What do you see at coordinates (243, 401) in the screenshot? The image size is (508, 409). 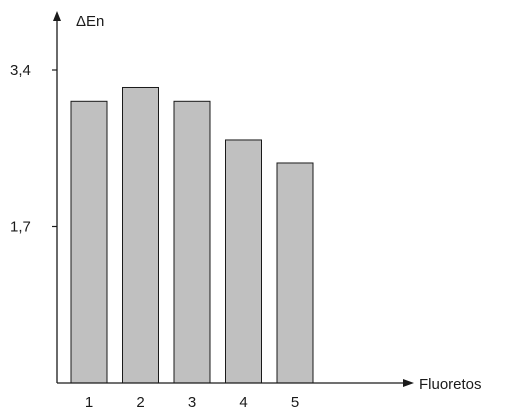 I see `x-tick-label: 4` at bounding box center [243, 401].